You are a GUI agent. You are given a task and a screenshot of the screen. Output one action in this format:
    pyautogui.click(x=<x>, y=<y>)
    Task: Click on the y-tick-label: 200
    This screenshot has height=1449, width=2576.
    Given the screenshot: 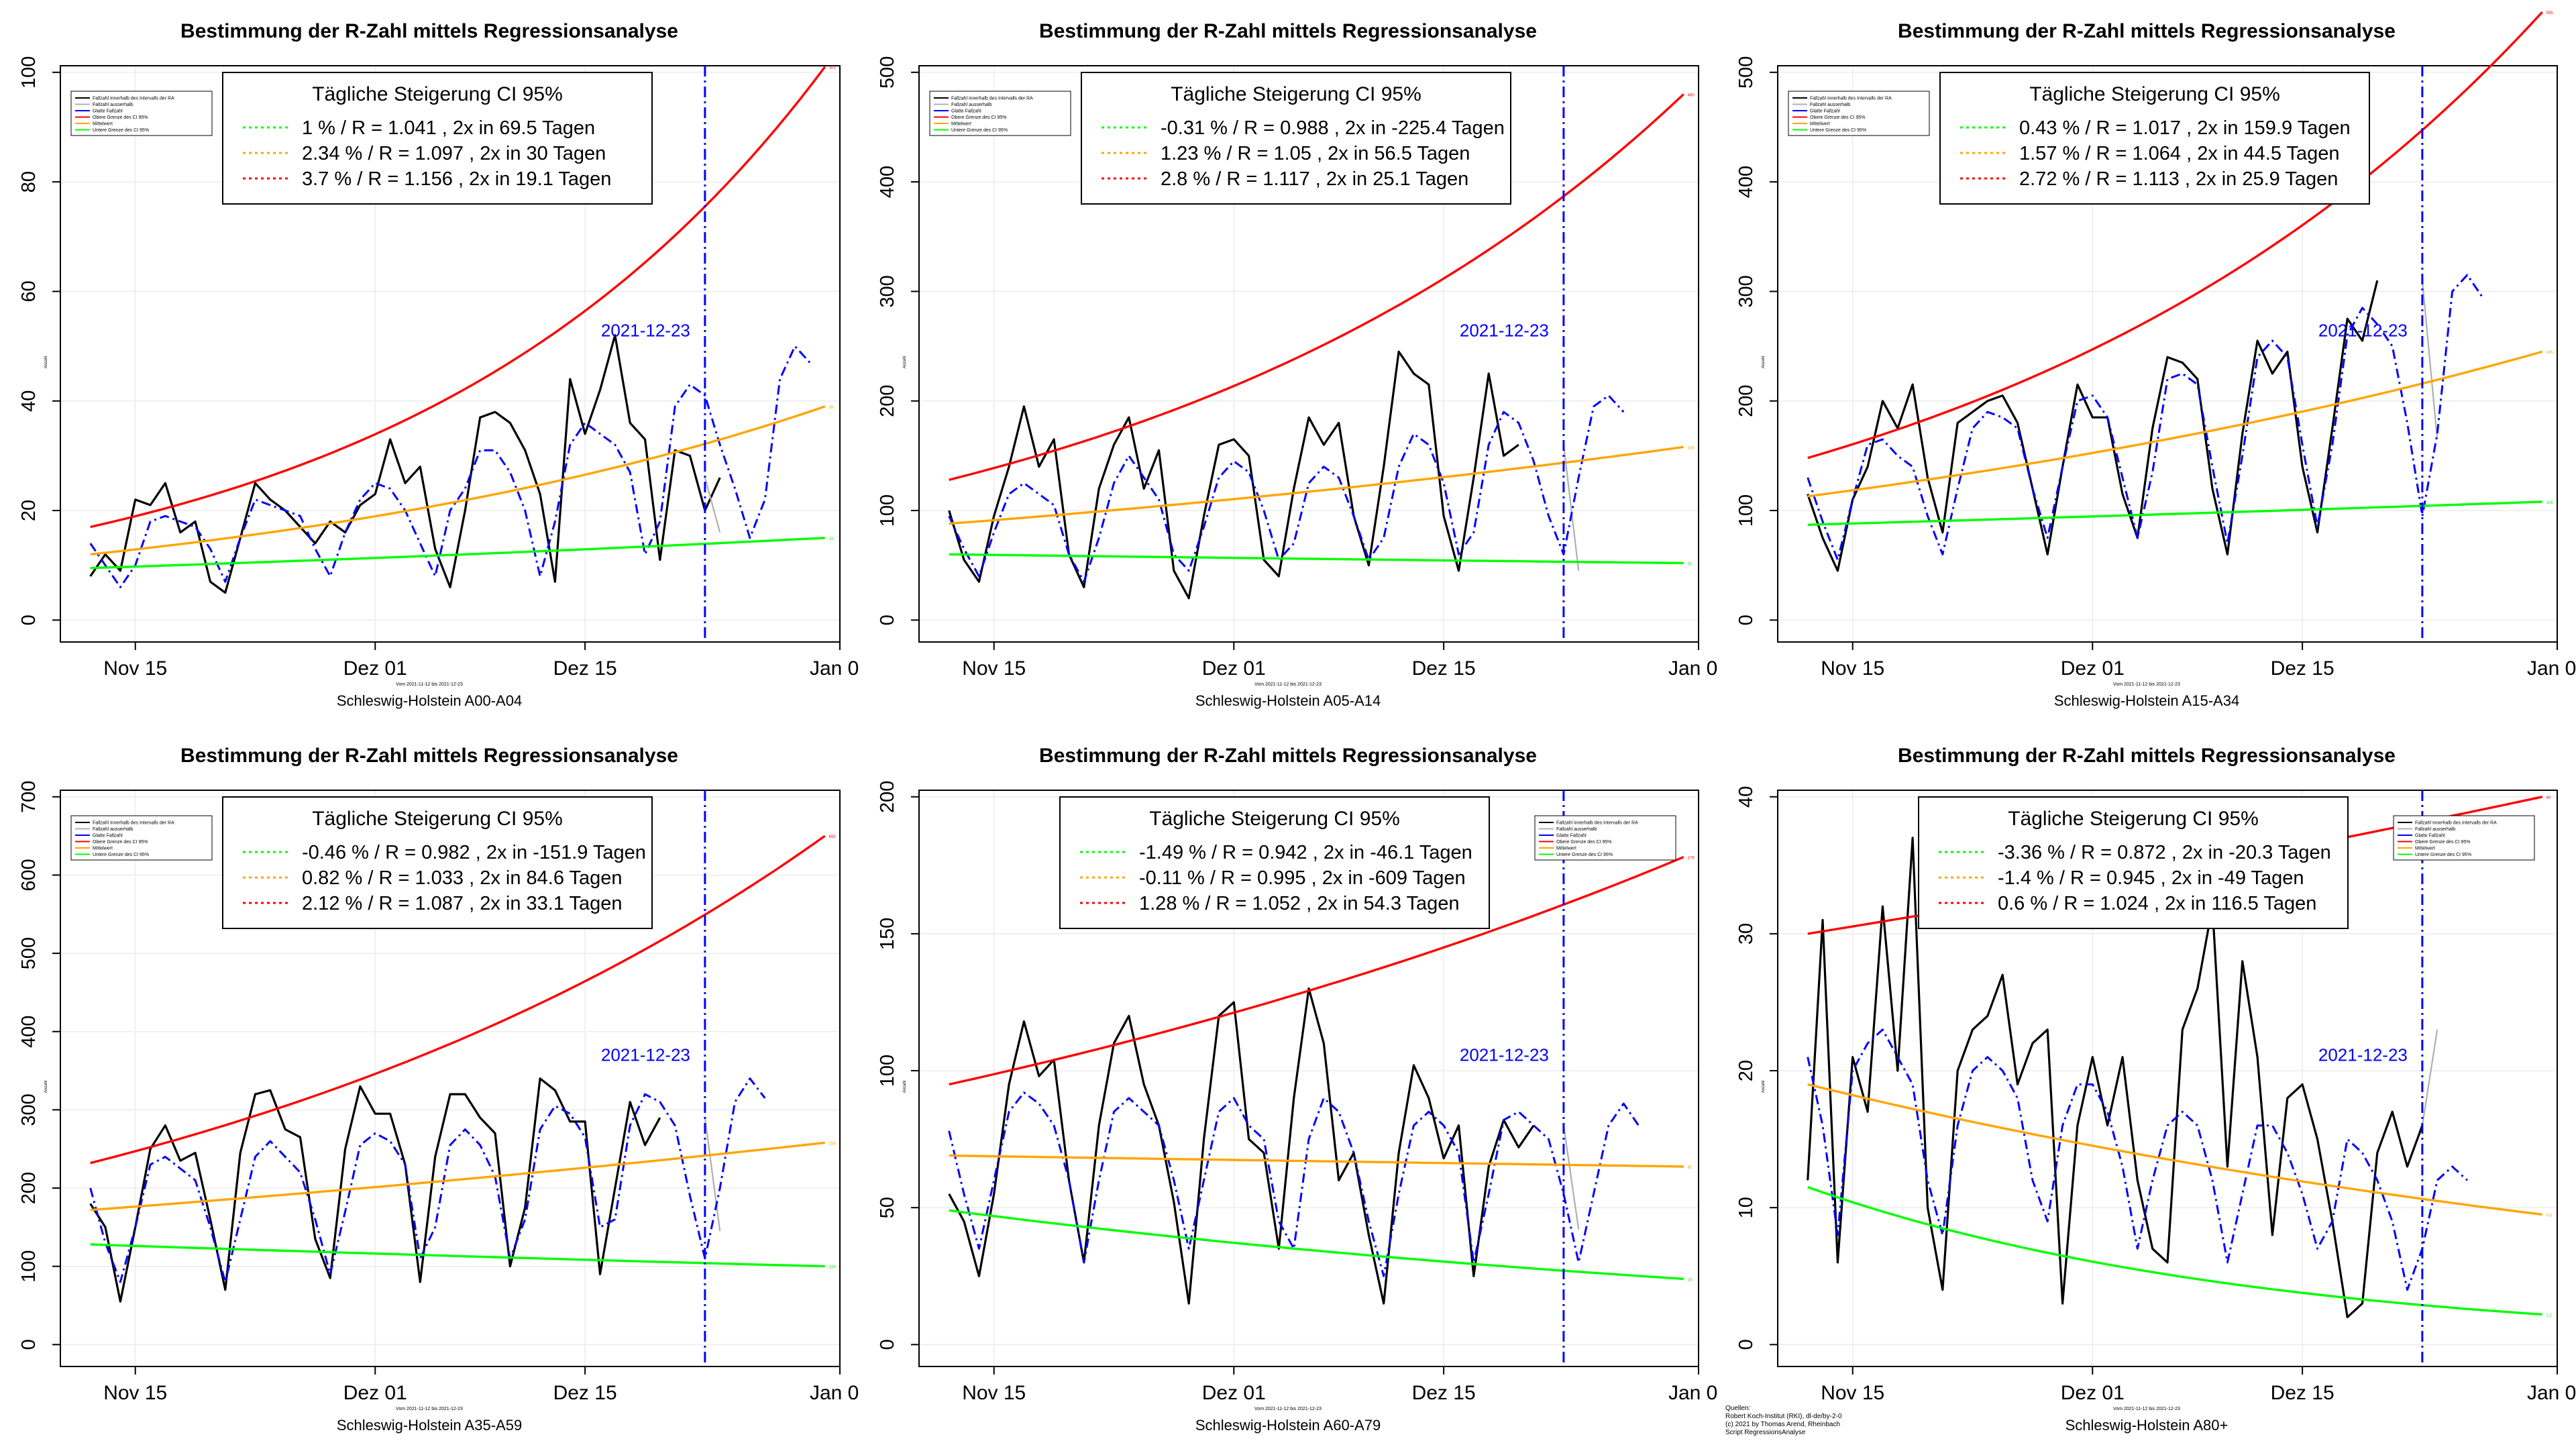 What is the action you would take?
    pyautogui.click(x=29, y=1188)
    